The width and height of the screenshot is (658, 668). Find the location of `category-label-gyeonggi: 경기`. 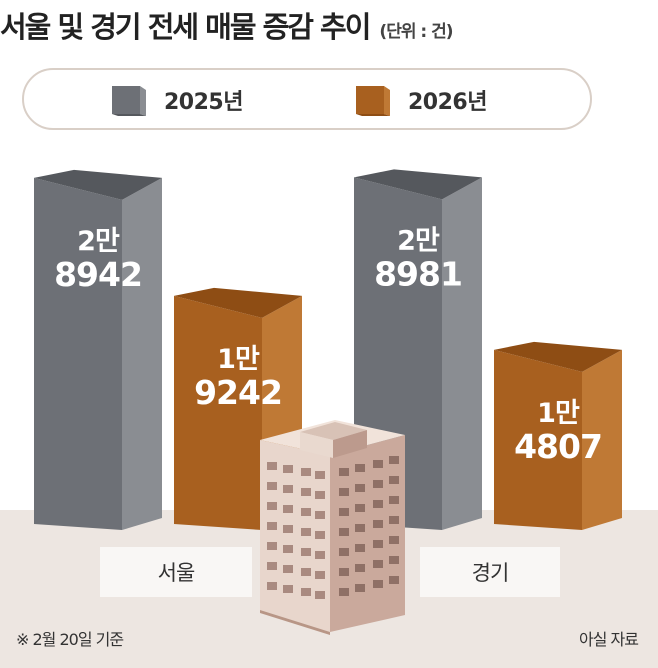

category-label-gyeonggi: 경기 is located at coordinates (490, 572).